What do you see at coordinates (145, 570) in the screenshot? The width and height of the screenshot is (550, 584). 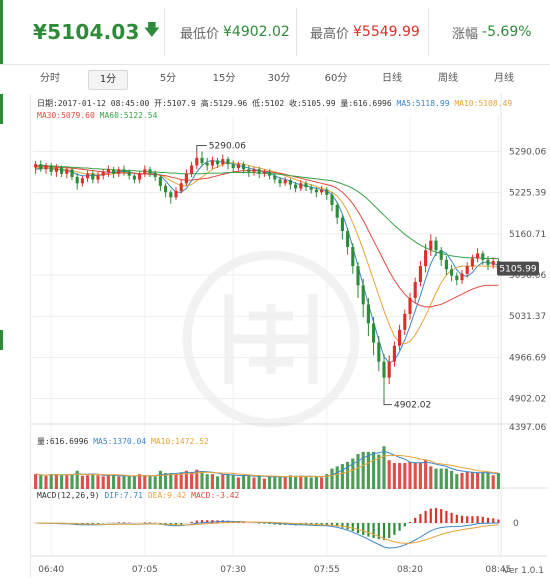 I see `x-tick-label: 07:05` at bounding box center [145, 570].